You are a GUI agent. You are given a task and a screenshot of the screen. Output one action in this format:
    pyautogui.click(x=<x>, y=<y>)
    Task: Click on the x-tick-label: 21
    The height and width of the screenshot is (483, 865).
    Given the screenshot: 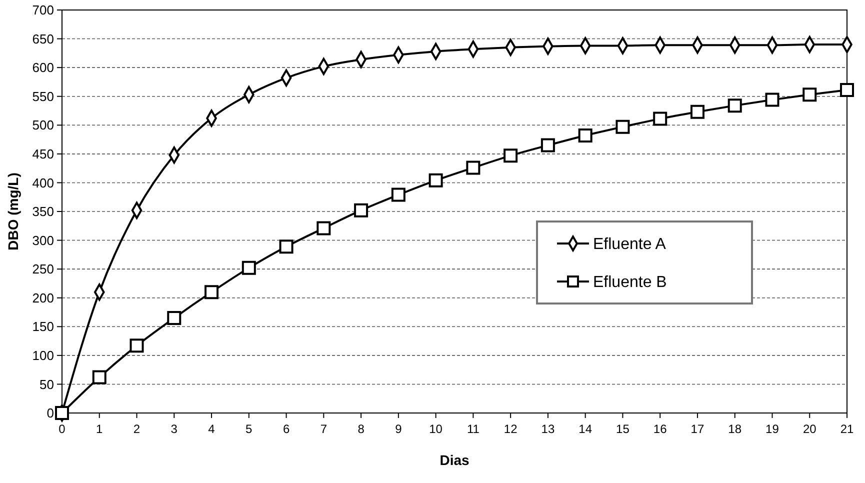 What is the action you would take?
    pyautogui.click(x=847, y=429)
    